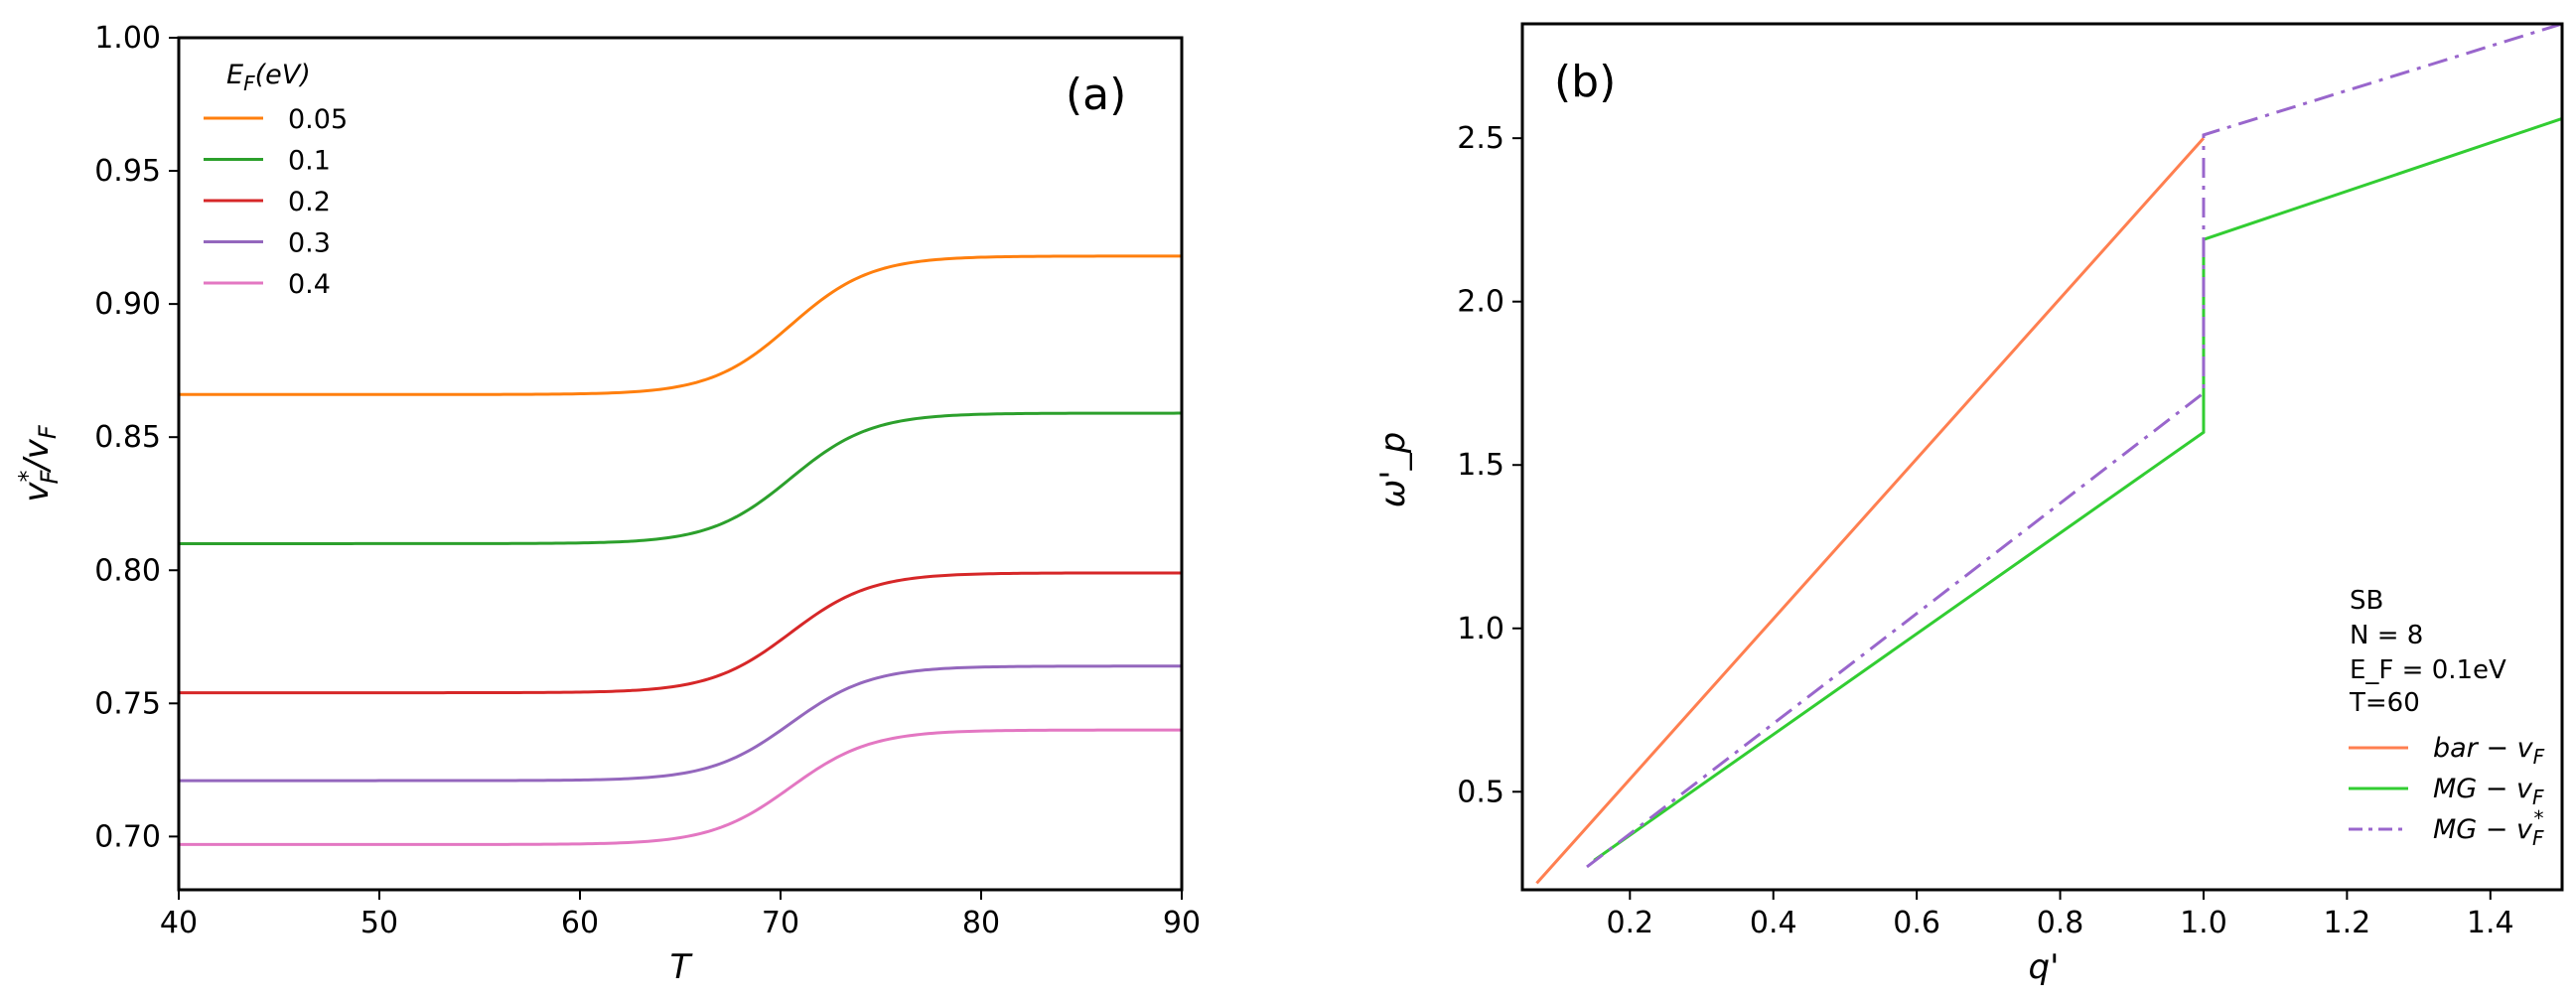 The width and height of the screenshot is (2576, 1001). I want to click on panel-b-x-label: q', so click(2045, 967).